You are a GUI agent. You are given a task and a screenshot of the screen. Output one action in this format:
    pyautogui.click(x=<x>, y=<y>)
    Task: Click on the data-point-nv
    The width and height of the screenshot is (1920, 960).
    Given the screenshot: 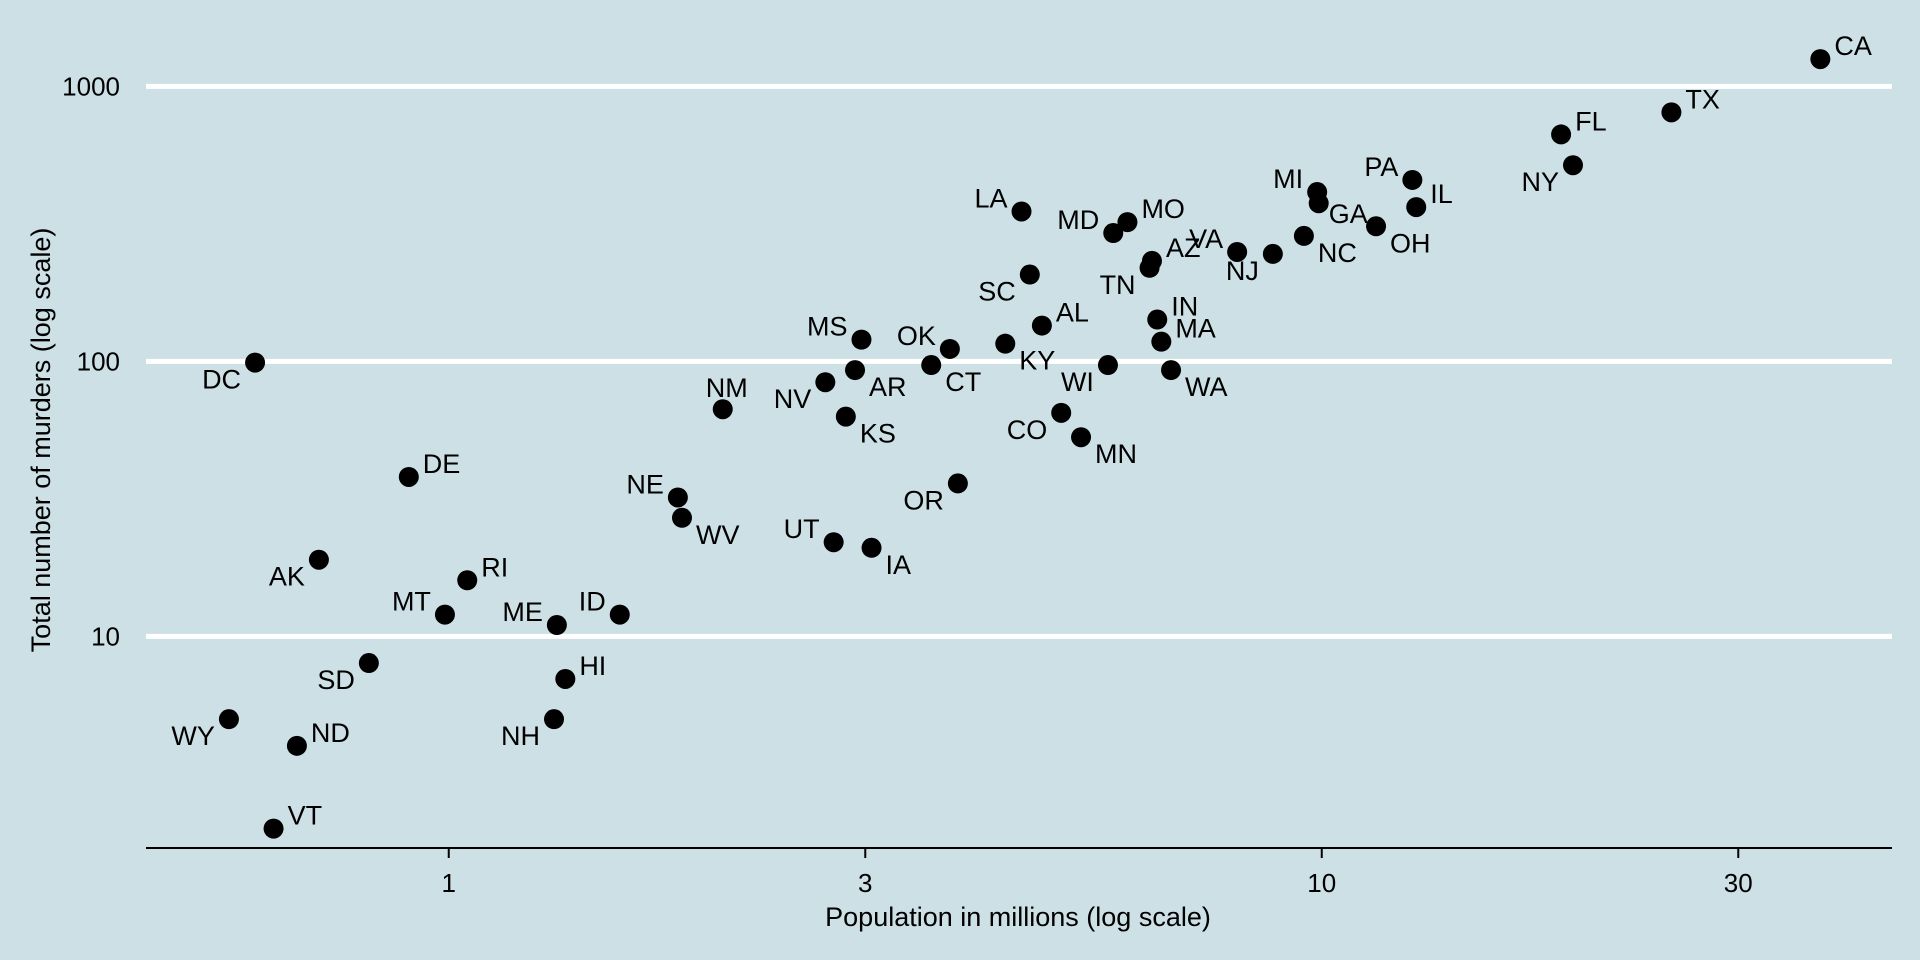 What is the action you would take?
    pyautogui.click(x=825, y=382)
    